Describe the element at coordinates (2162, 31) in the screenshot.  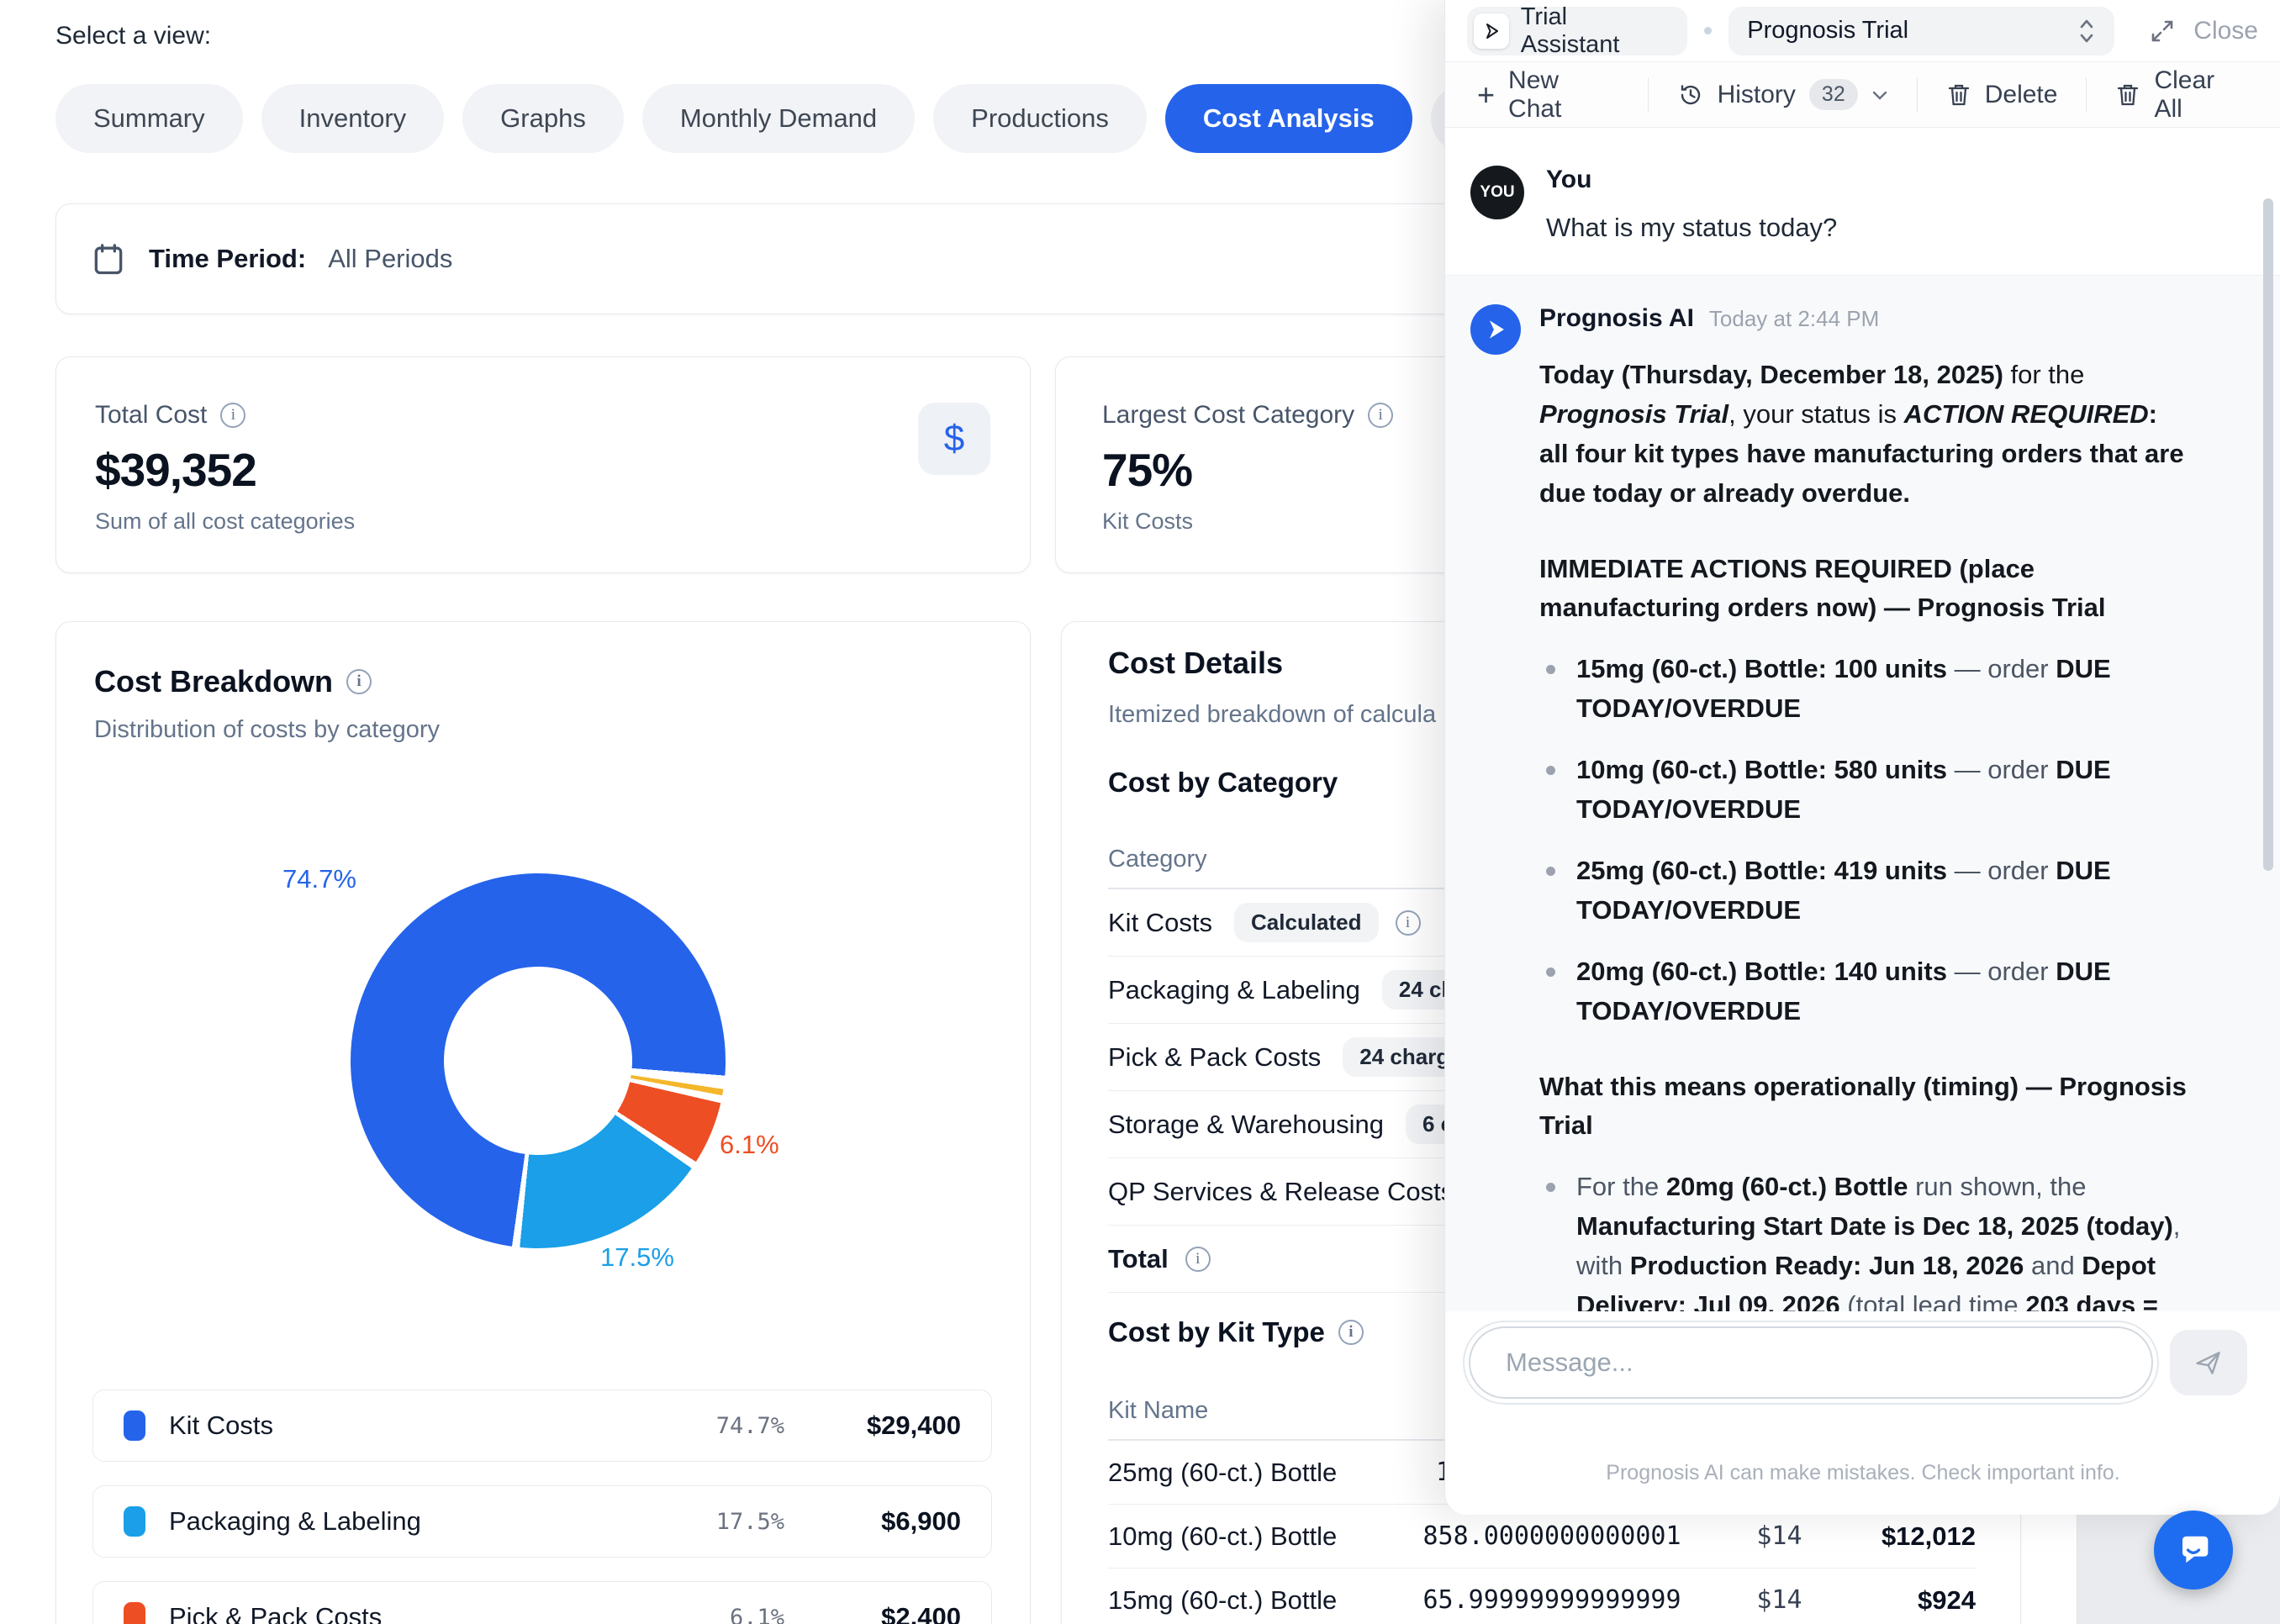
I see `expand-icon` at that location.